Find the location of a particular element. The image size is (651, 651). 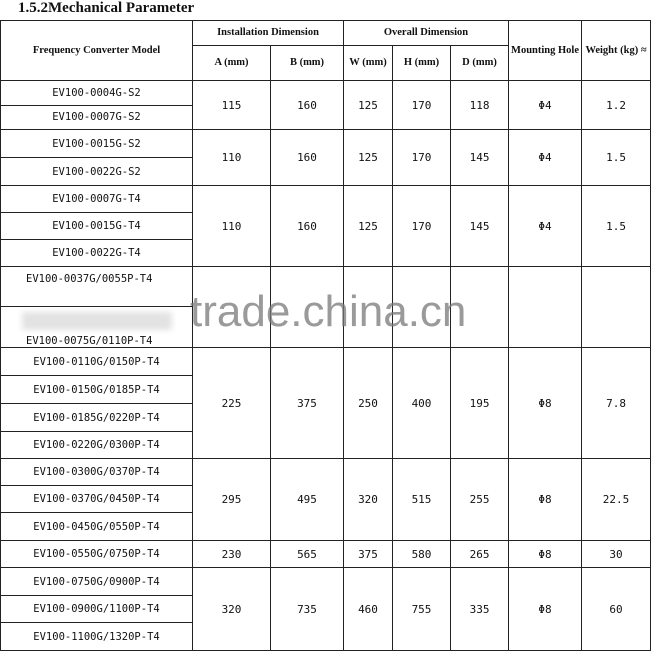

model-cell: EV100-0370G/0450P-T4 is located at coordinates (96, 499).